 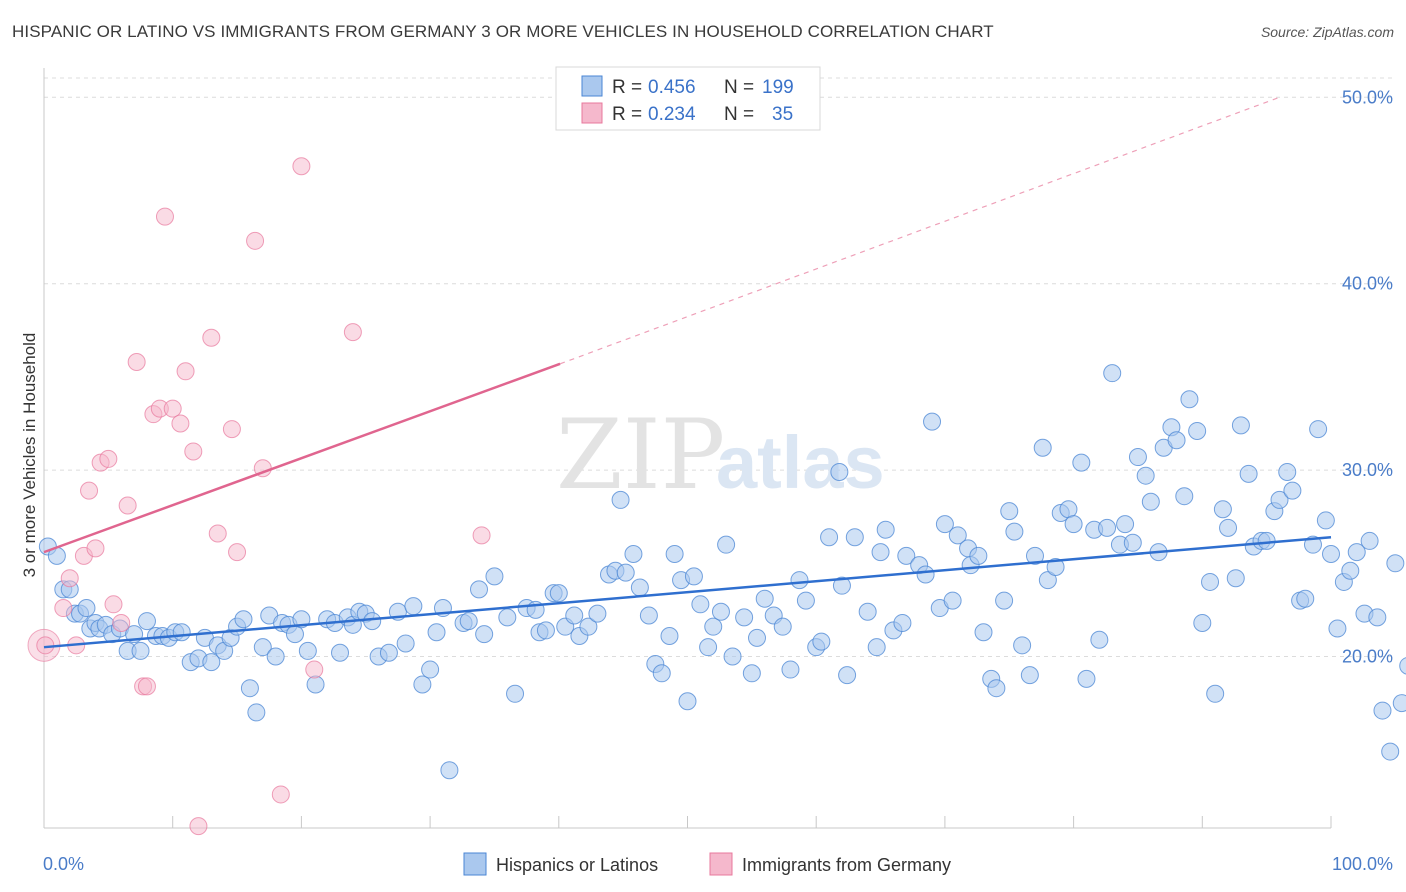 What do you see at coordinates (29, 455) in the screenshot?
I see `y-axis-label: 3 or more Vehicles in Household` at bounding box center [29, 455].